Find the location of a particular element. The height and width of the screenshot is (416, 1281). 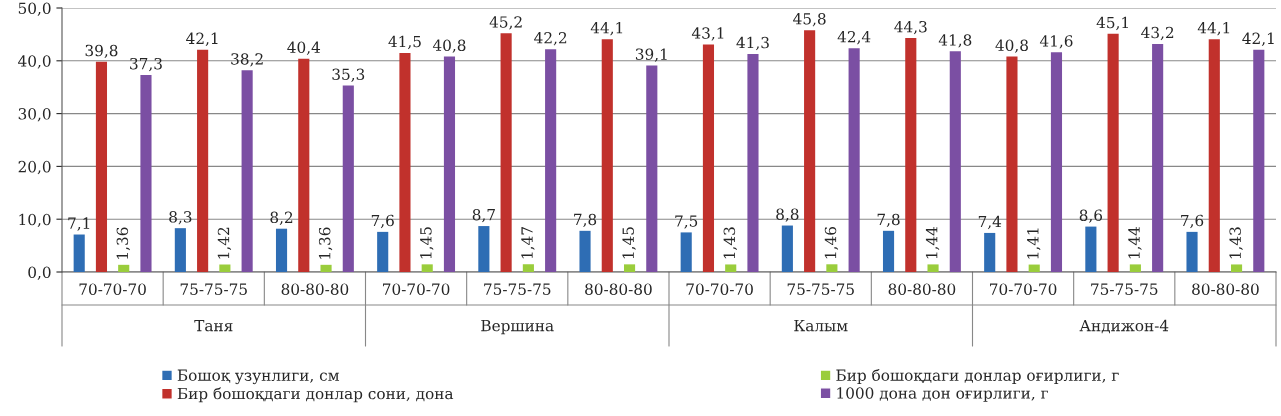

data-label: 43,2 is located at coordinates (1157, 33).